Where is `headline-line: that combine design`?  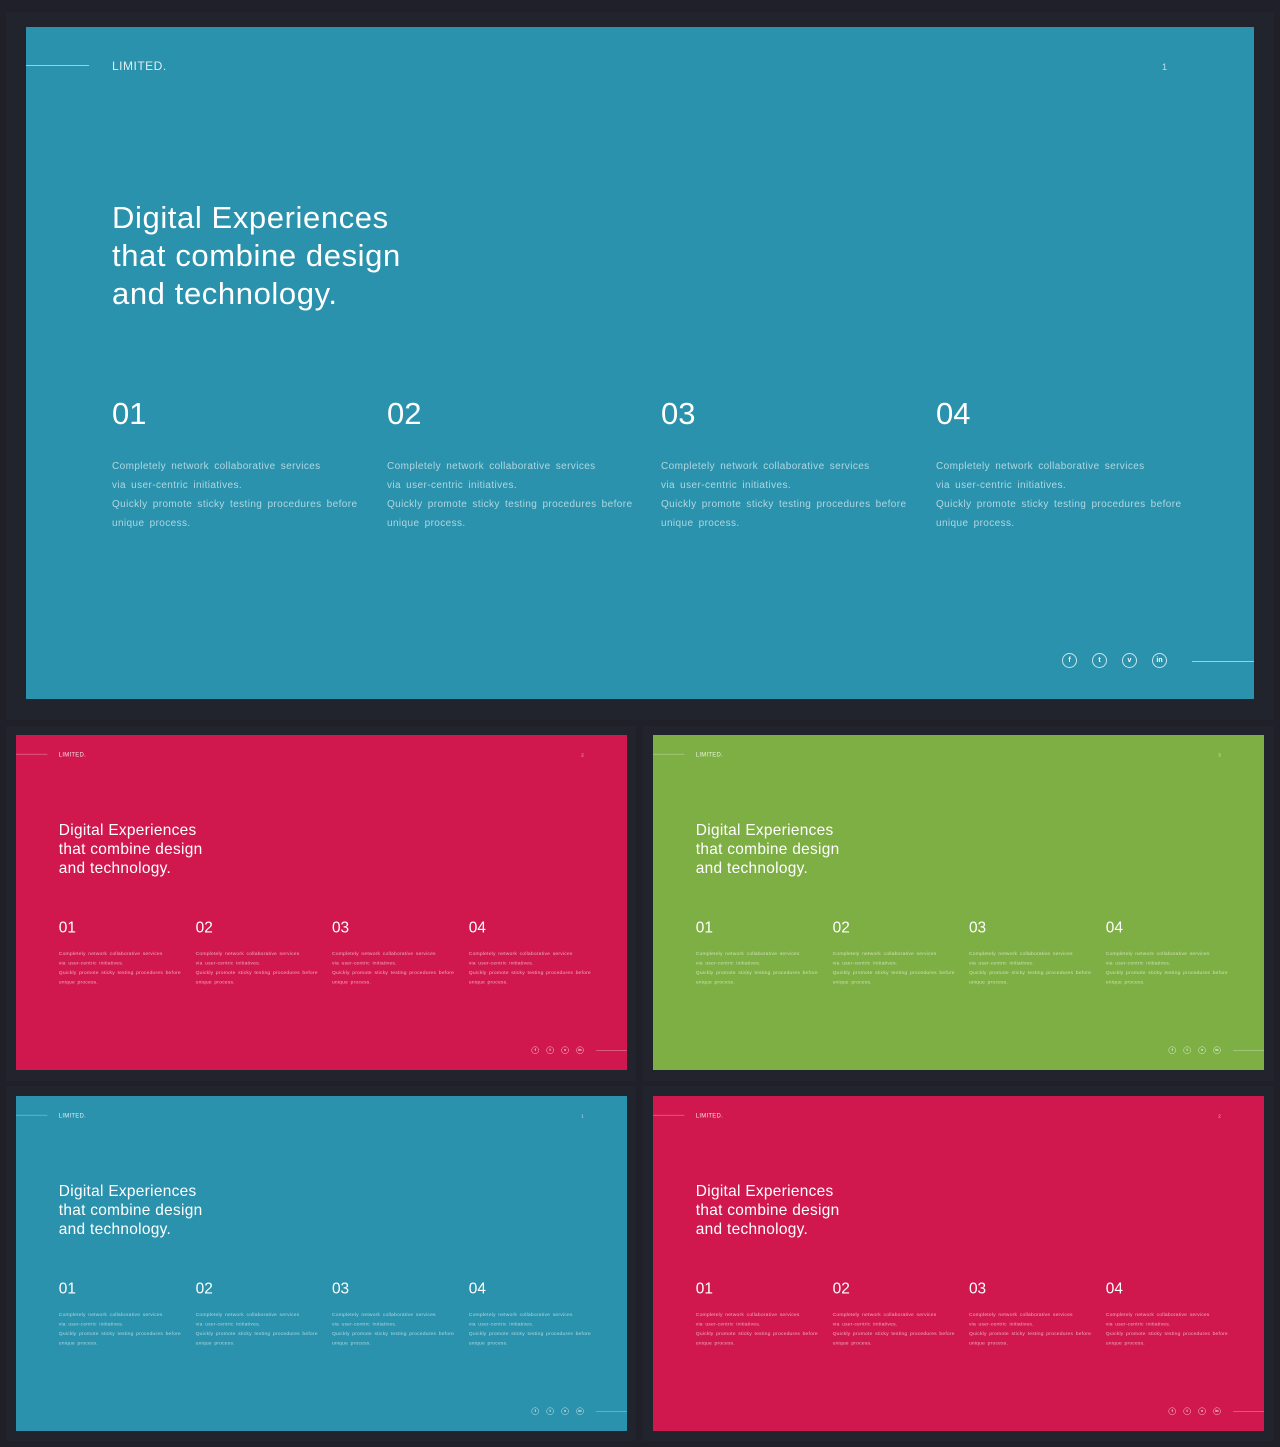
headline-line: that combine design is located at coordinates (767, 1209).